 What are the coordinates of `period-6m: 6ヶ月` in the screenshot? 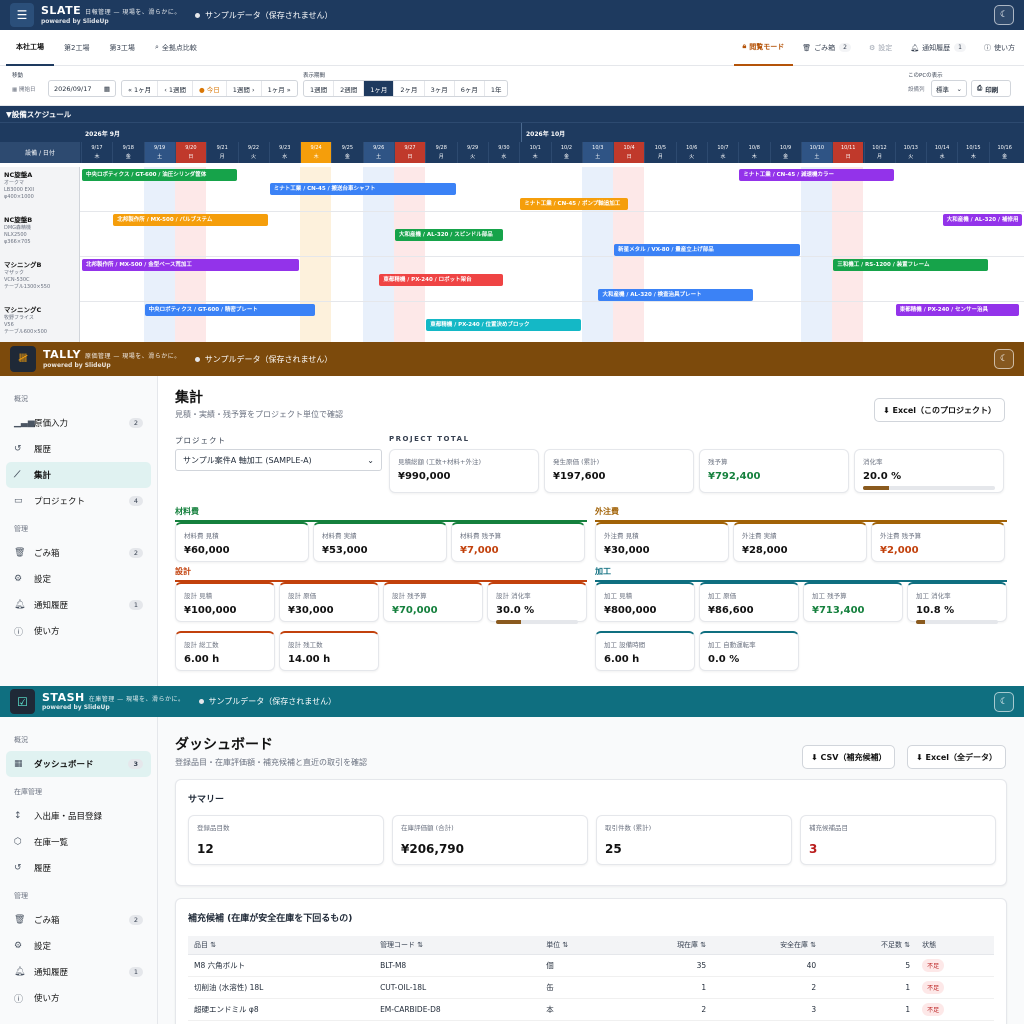 It's located at (470, 88).